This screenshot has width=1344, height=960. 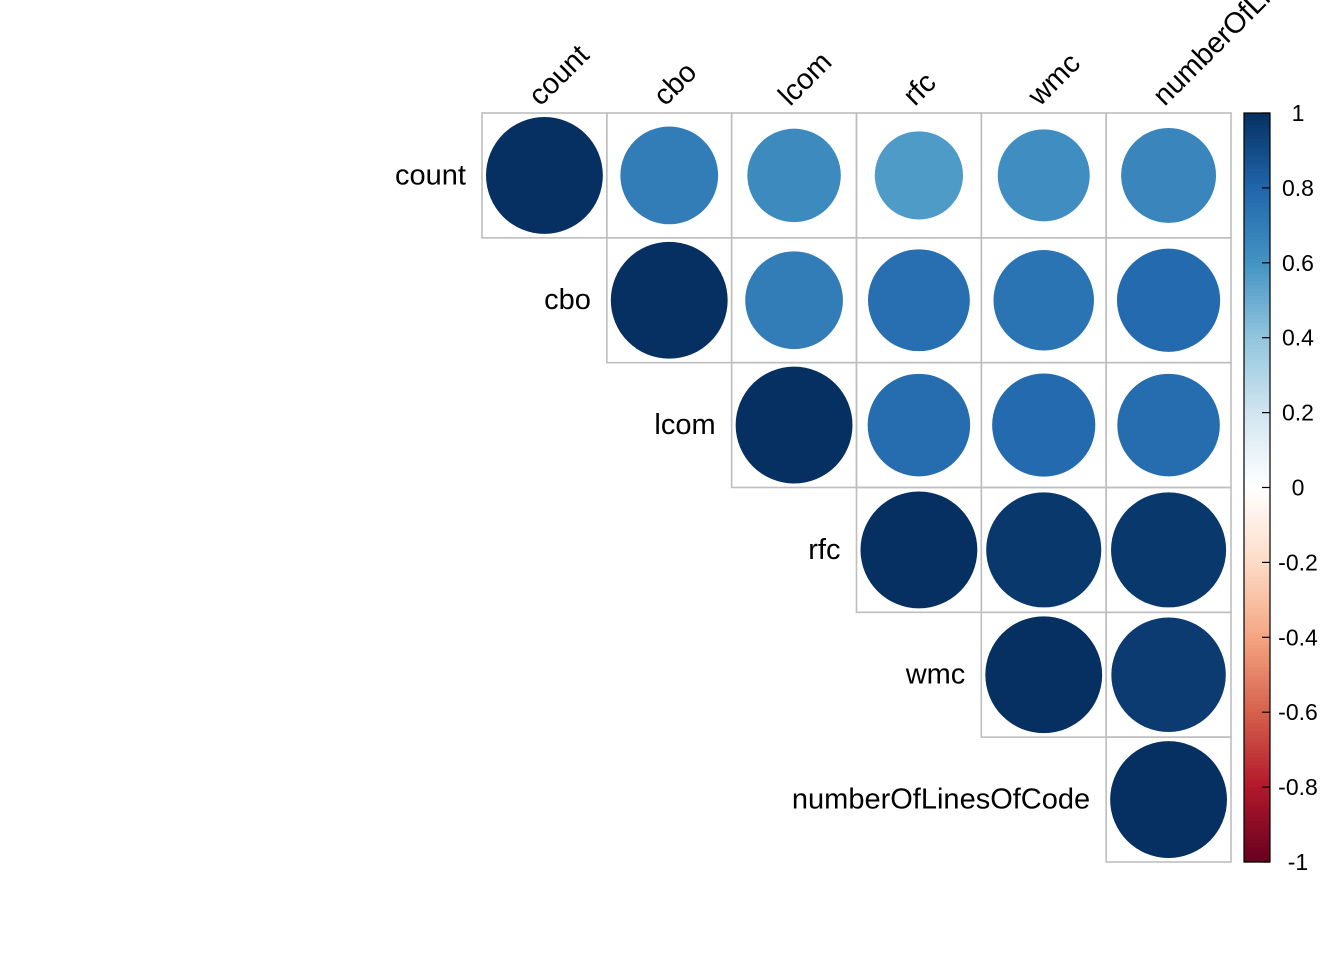 I want to click on corr-circle-wmc-number-of-lines-of-code, so click(x=1168, y=674).